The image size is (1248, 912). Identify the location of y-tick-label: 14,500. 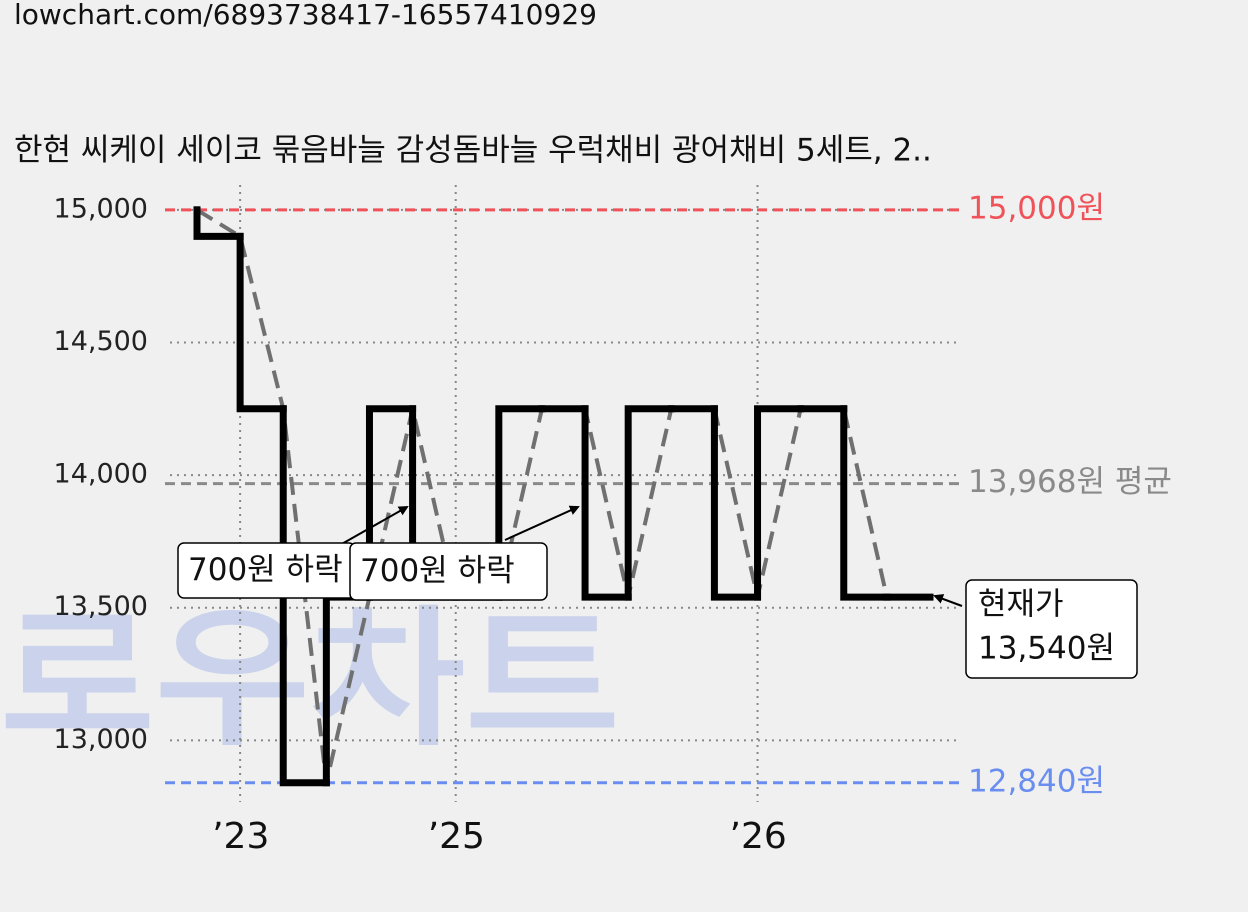
(101, 341).